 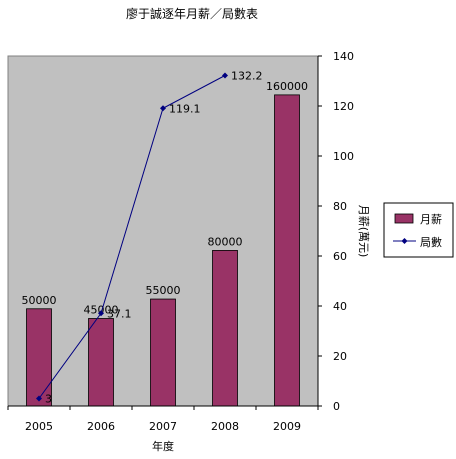 What do you see at coordinates (336, 231) in the screenshot?
I see `y2-ticks-layer: 0 20 40 60 80 100 120 140` at bounding box center [336, 231].